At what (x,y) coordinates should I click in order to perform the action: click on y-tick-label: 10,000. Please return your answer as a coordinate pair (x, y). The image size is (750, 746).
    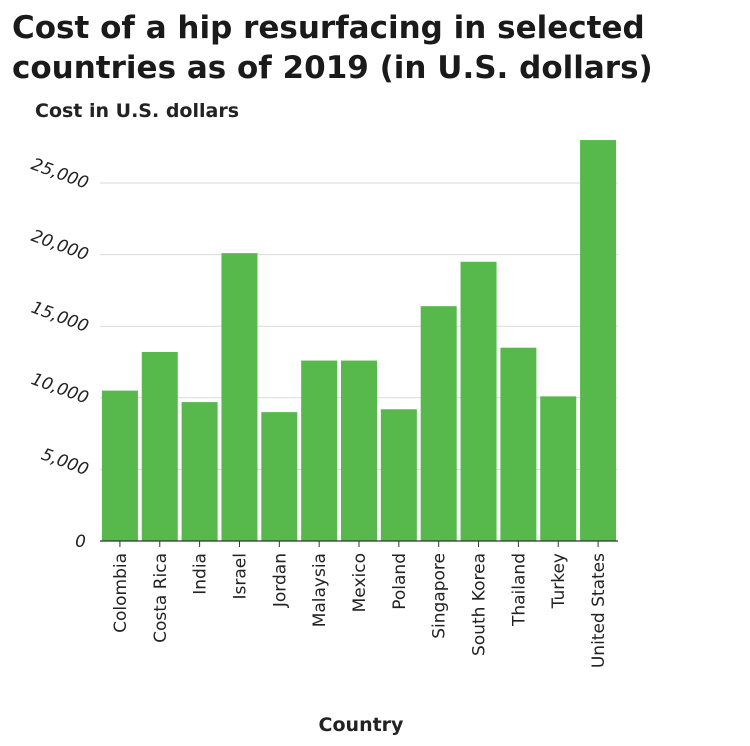
    Looking at the image, I should click on (59, 388).